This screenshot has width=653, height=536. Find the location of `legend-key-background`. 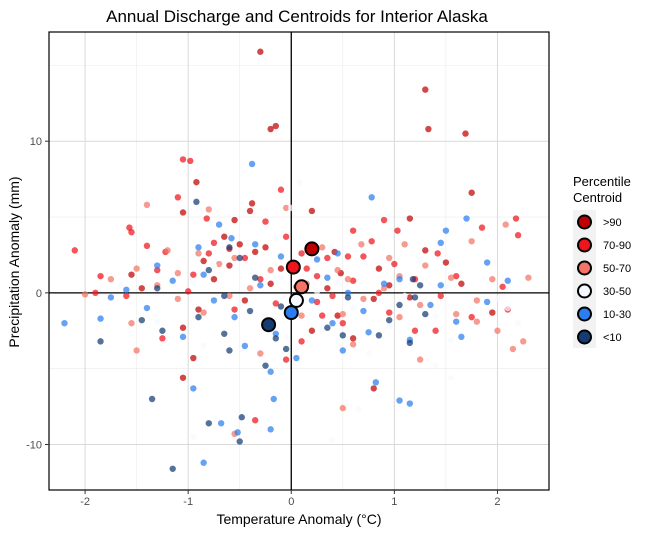

legend-key-background is located at coordinates (584, 279).